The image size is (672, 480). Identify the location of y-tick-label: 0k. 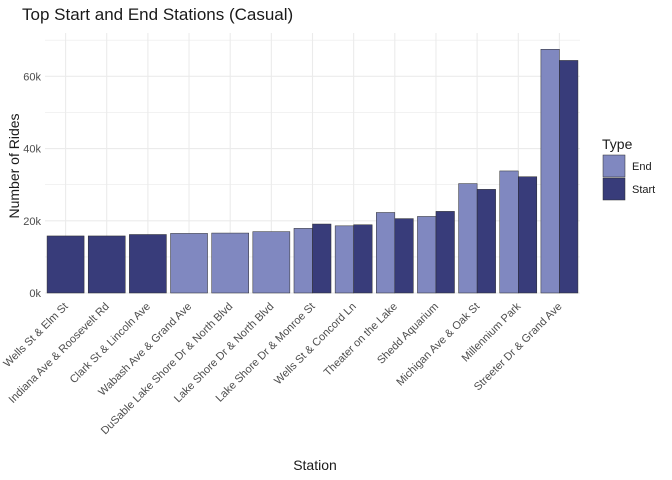
(35, 294).